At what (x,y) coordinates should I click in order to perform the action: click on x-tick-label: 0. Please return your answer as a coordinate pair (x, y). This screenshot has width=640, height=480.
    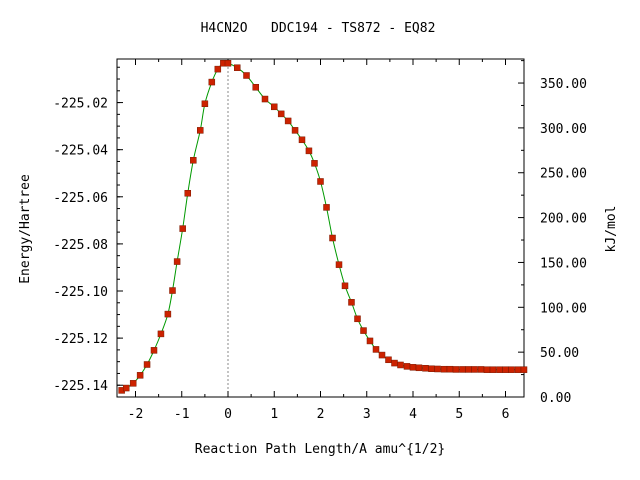
    Looking at the image, I should click on (228, 414).